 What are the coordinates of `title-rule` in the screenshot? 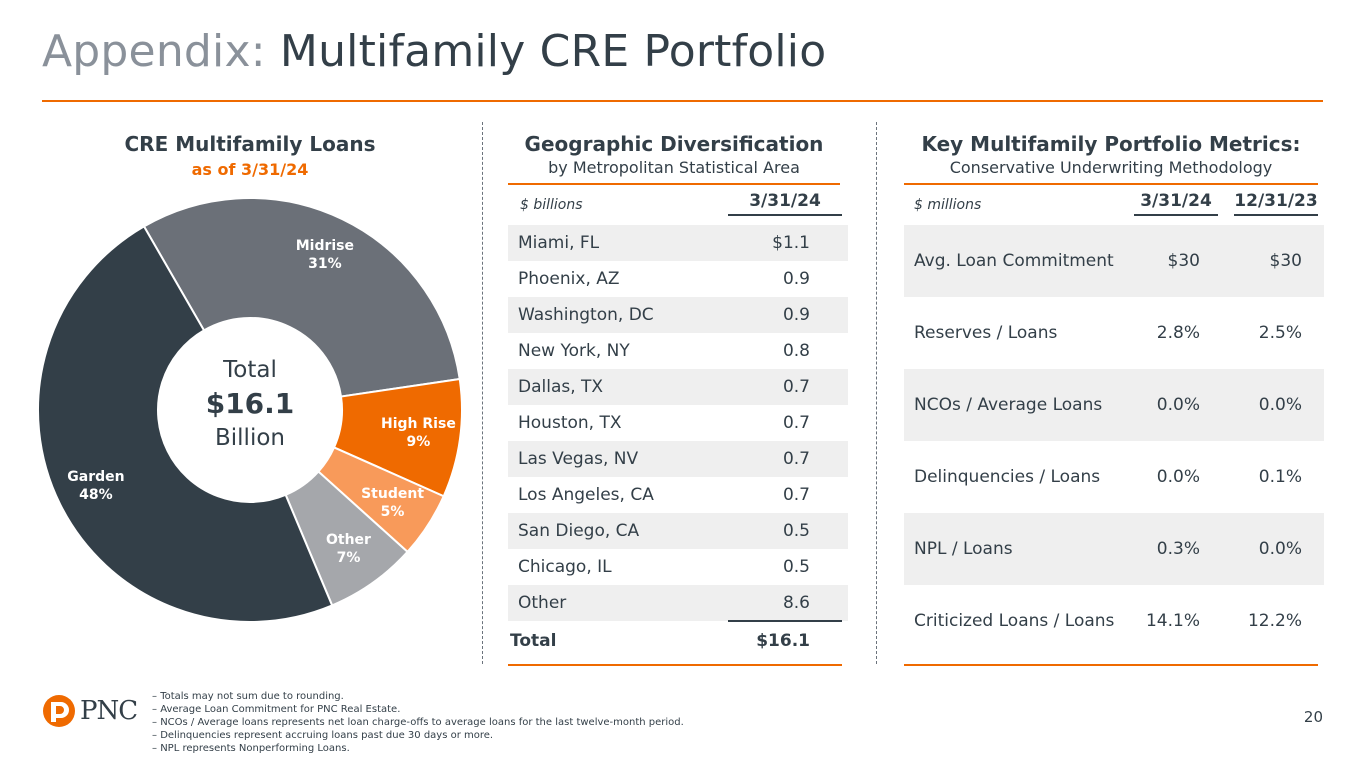 It's located at (682, 101).